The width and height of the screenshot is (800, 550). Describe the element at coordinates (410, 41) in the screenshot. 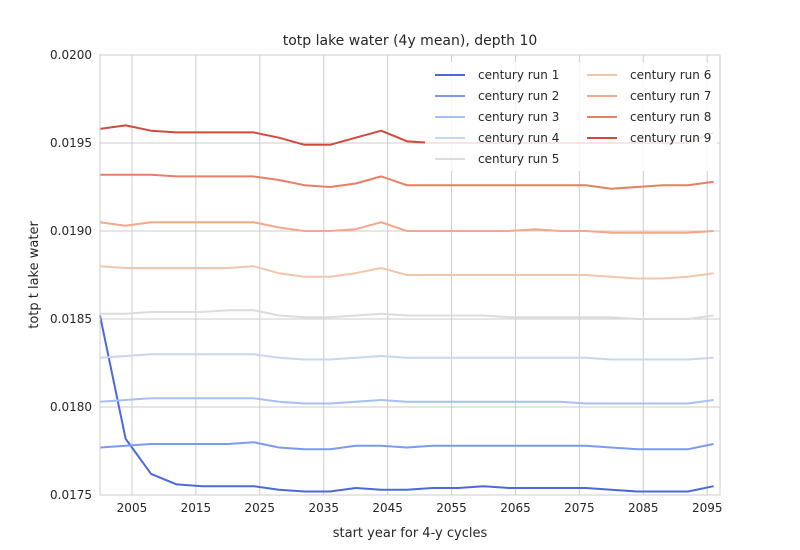

I see `chart-title: totp lake water (4y mean), depth 10` at that location.